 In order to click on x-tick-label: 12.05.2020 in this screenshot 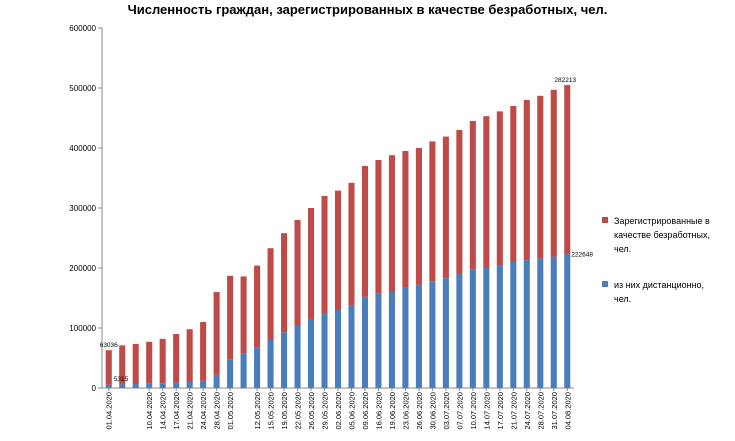, I will do `click(257, 411)`.